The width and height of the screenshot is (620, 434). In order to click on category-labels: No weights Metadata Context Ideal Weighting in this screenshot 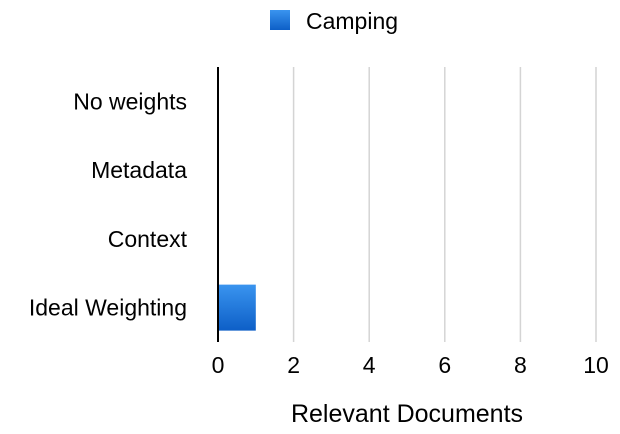, I will do `click(108, 204)`.